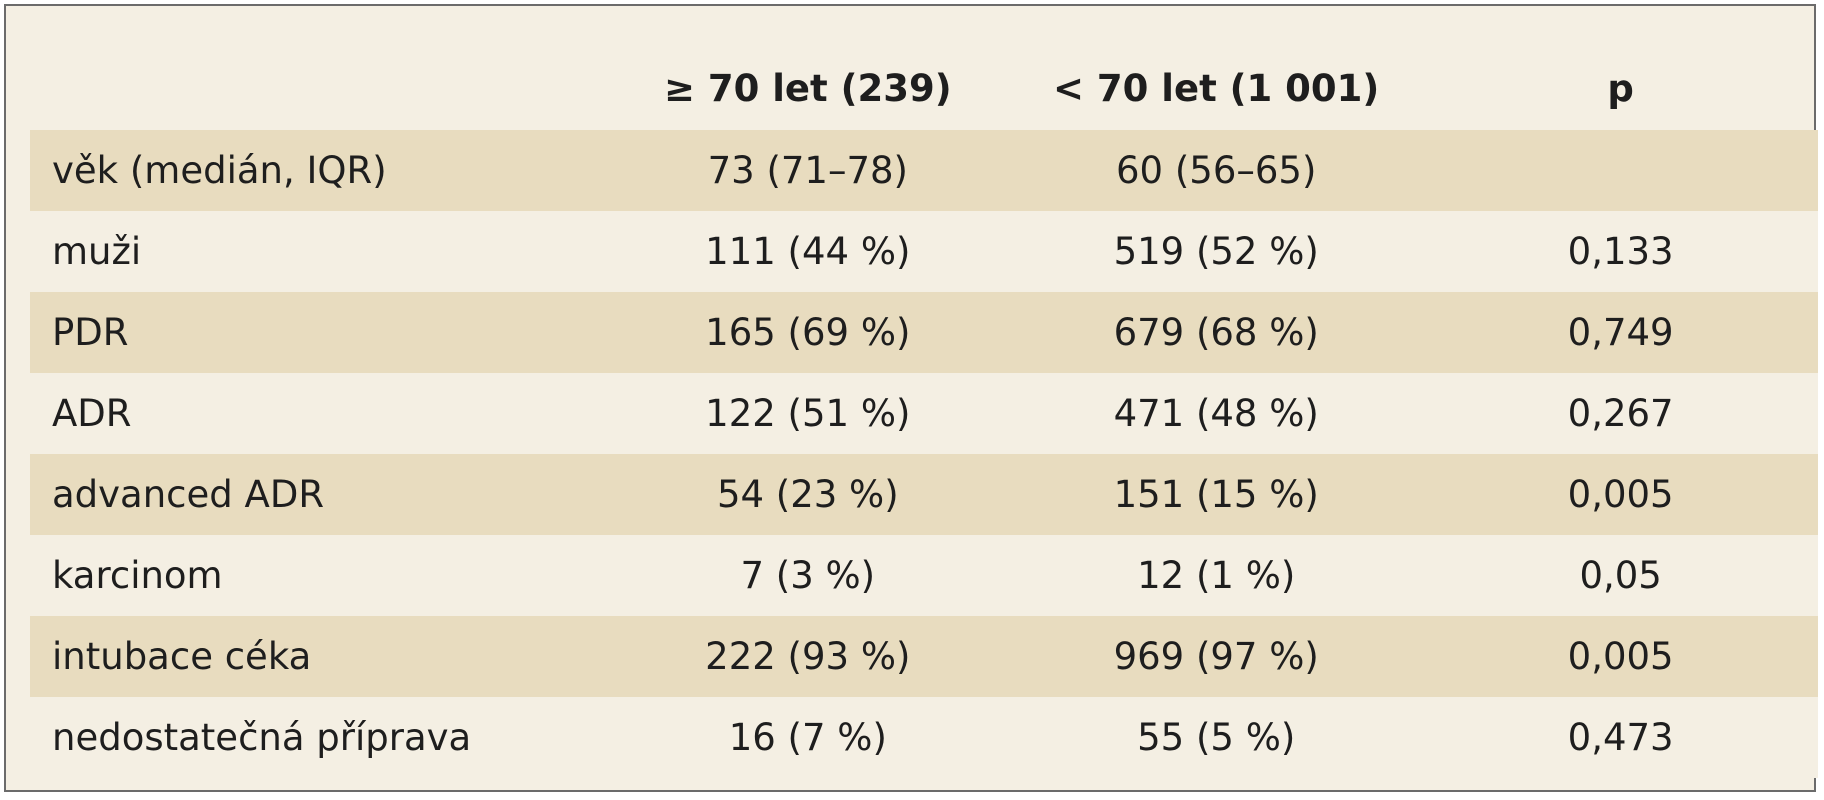  Describe the element at coordinates (1620, 332) in the screenshot. I see `cell-p-value: 0,749` at that location.